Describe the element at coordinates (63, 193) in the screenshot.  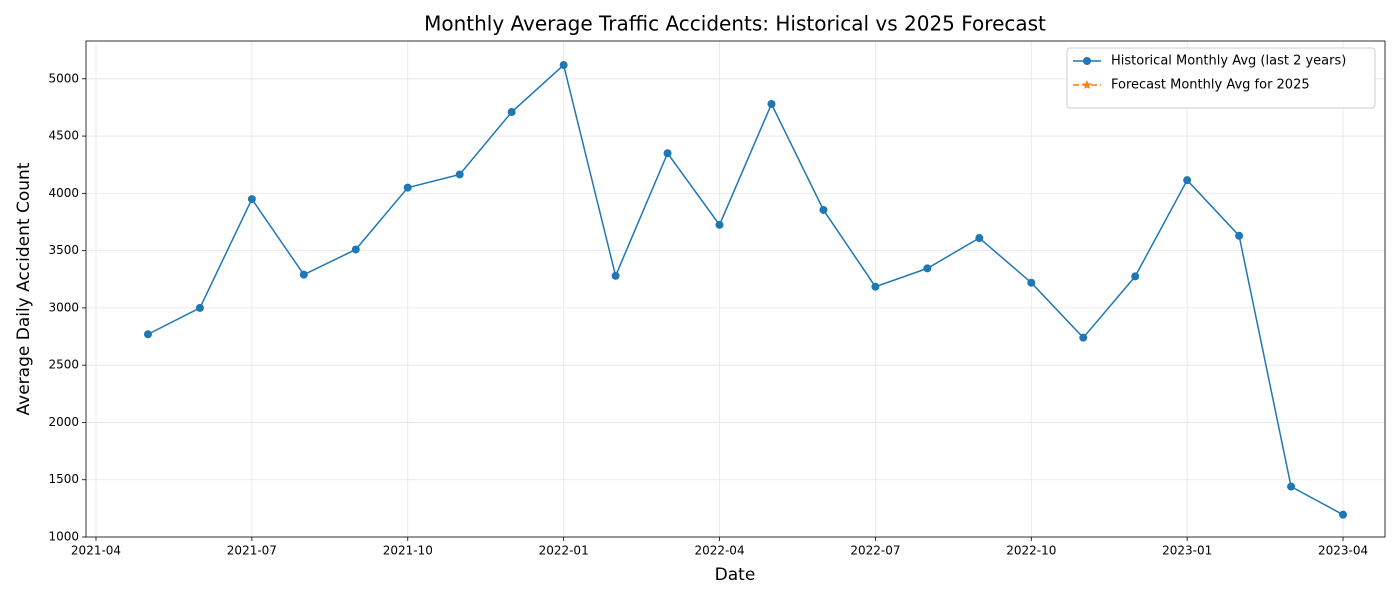
I see `y-tick-label: 4000` at that location.